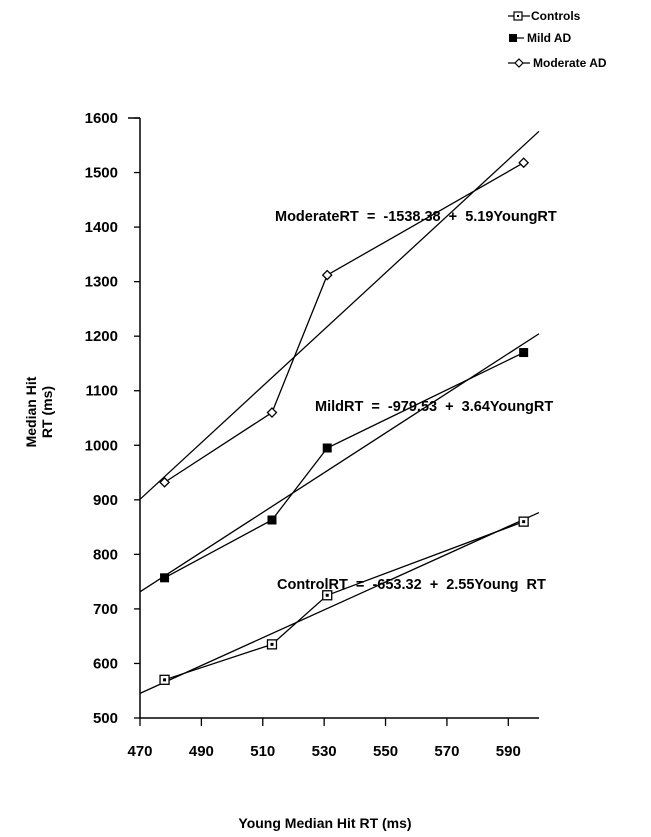 The image size is (651, 837). I want to click on legend-item-mild-ad: Mild AD, so click(540, 38).